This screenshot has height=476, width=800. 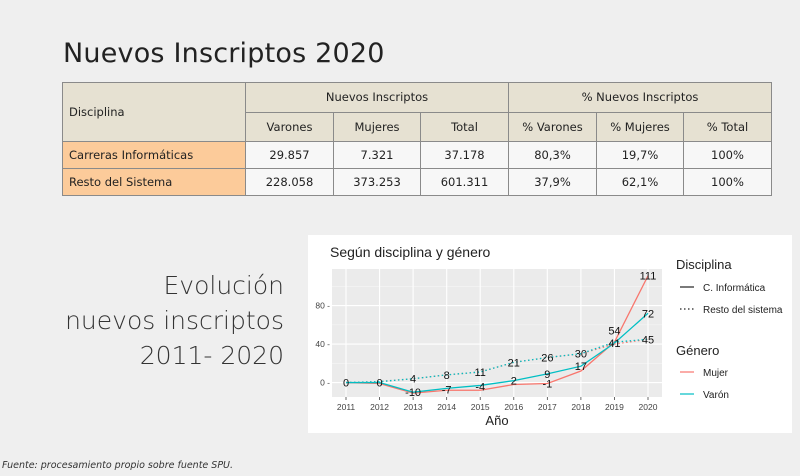 What do you see at coordinates (154, 182) in the screenshot?
I see `row-label-resto: Resto del Sistema` at bounding box center [154, 182].